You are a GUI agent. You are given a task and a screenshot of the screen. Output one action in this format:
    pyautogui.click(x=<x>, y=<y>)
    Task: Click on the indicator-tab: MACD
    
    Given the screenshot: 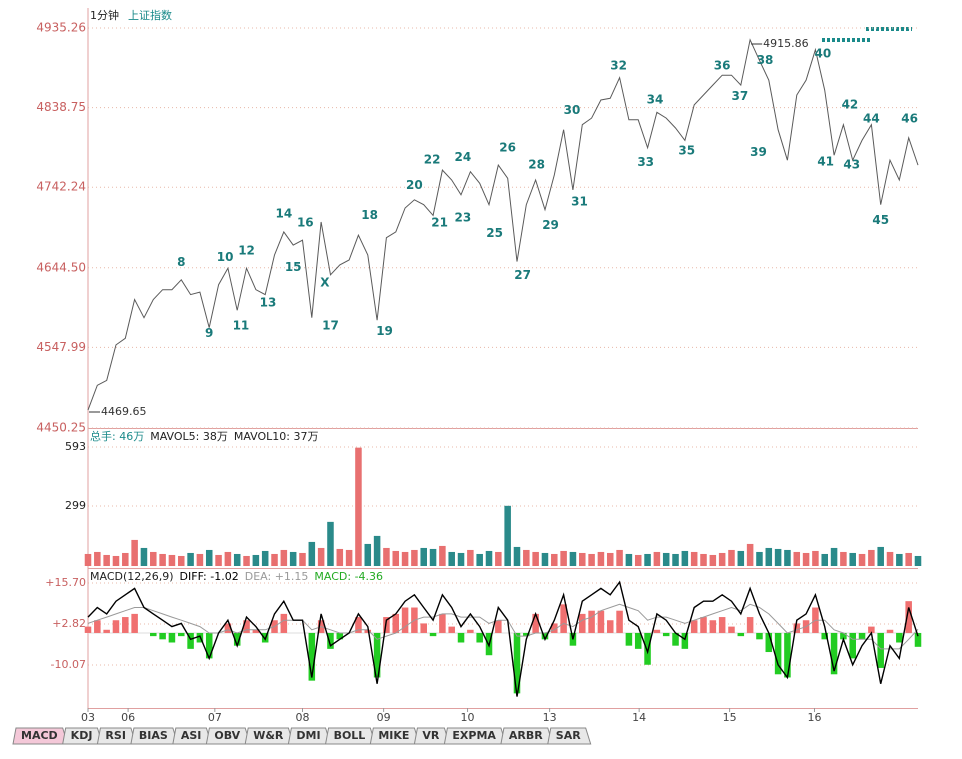 What is the action you would take?
    pyautogui.click(x=40, y=736)
    